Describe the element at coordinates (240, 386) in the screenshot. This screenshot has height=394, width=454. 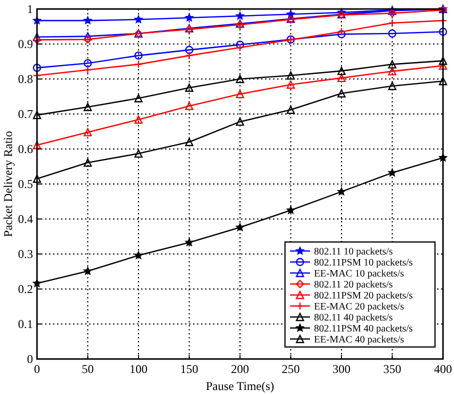
I see `x-axis-title: Pause Time(s)` at that location.